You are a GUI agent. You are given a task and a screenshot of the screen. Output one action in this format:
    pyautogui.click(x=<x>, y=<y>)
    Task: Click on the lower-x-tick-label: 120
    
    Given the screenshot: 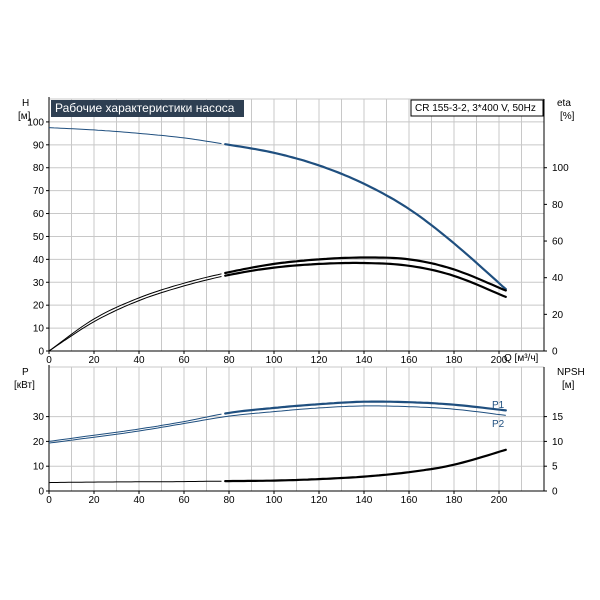 What is the action you would take?
    pyautogui.click(x=319, y=500)
    